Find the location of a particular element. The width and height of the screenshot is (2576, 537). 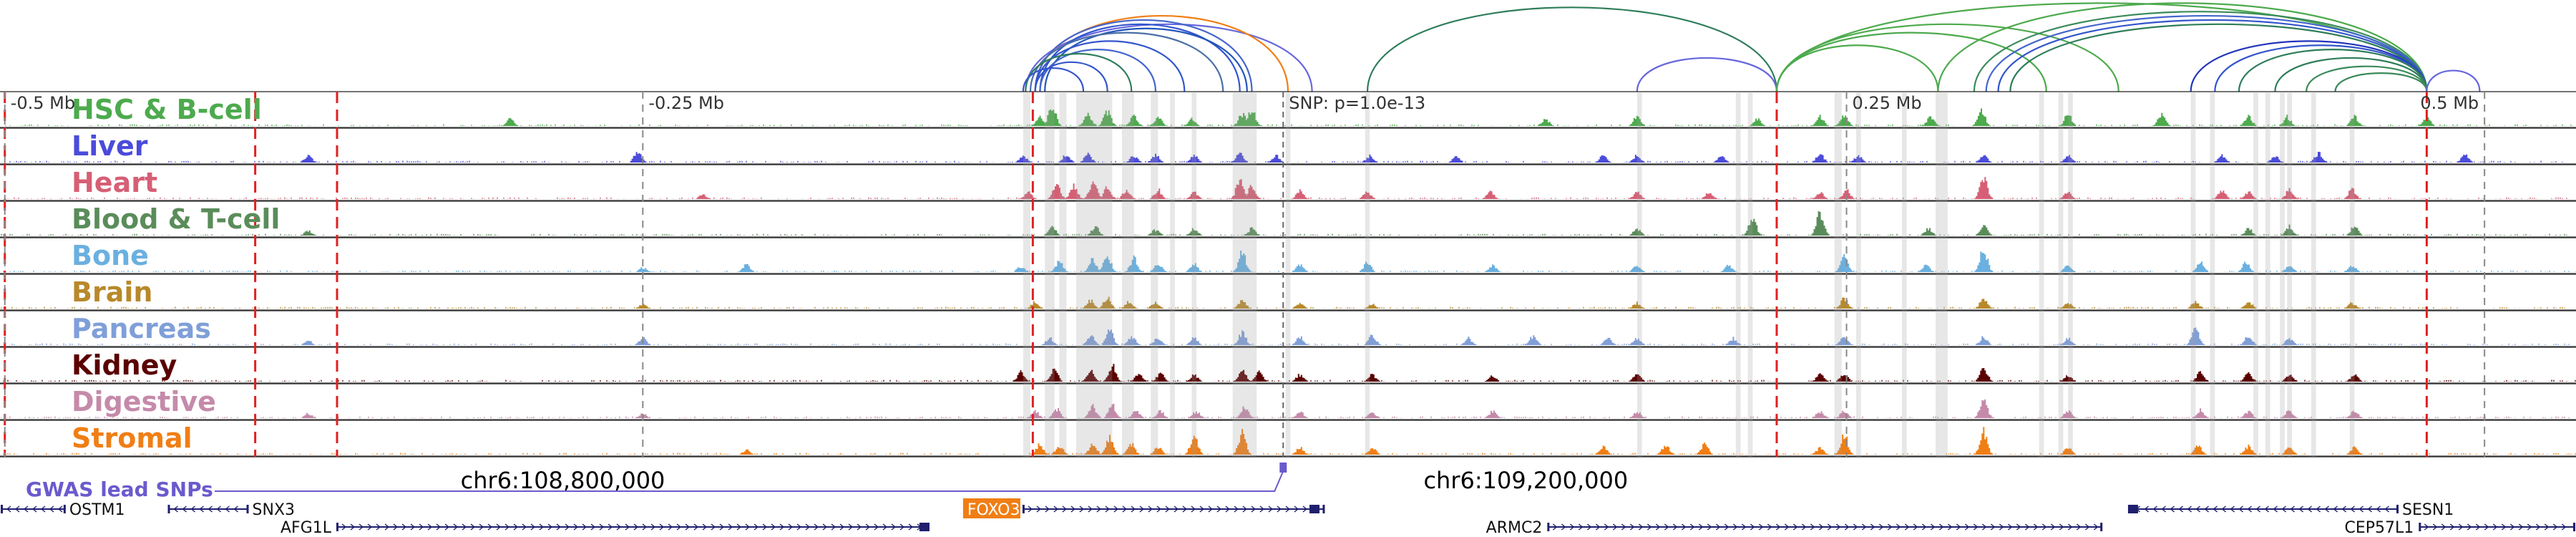

track-digestive is located at coordinates (1288, 401).